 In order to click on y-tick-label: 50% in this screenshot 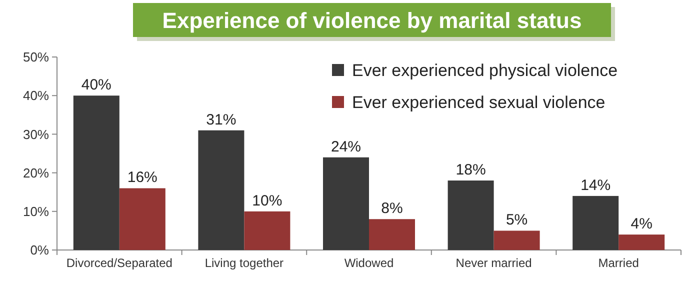, I will do `click(36, 57)`.